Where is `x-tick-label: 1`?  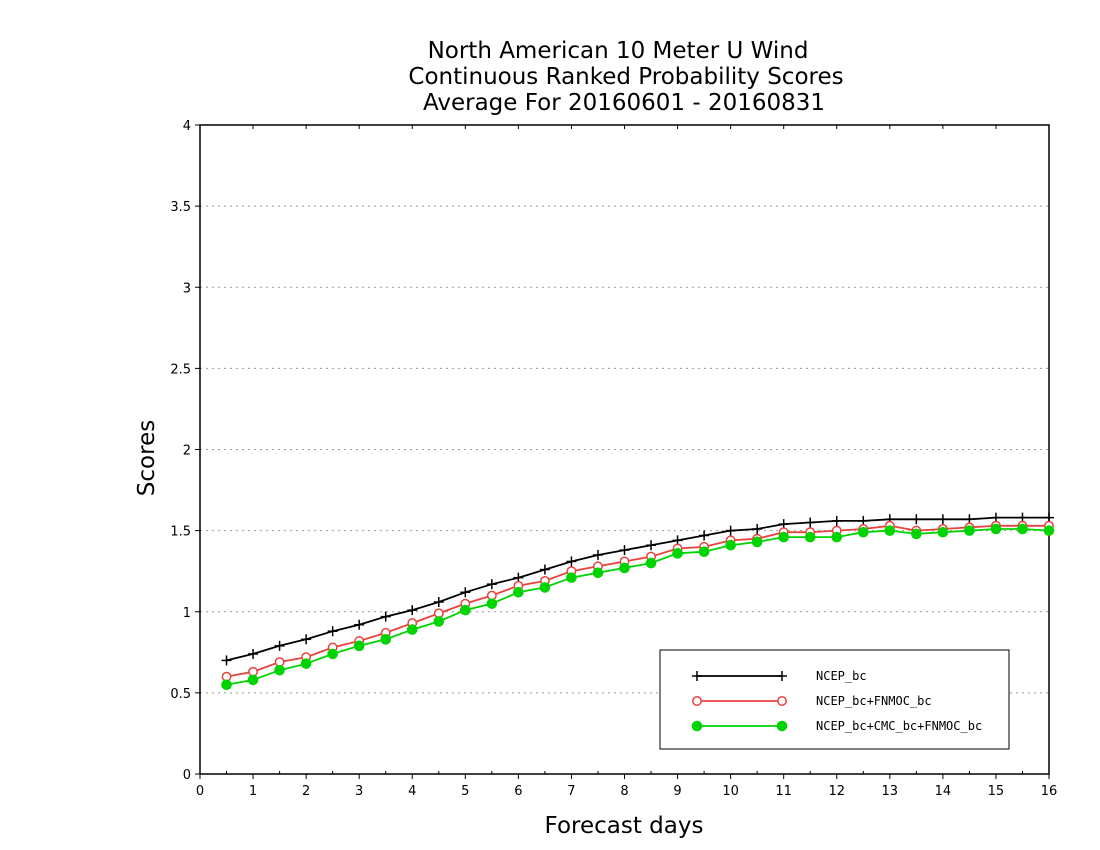
x-tick-label: 1 is located at coordinates (253, 791).